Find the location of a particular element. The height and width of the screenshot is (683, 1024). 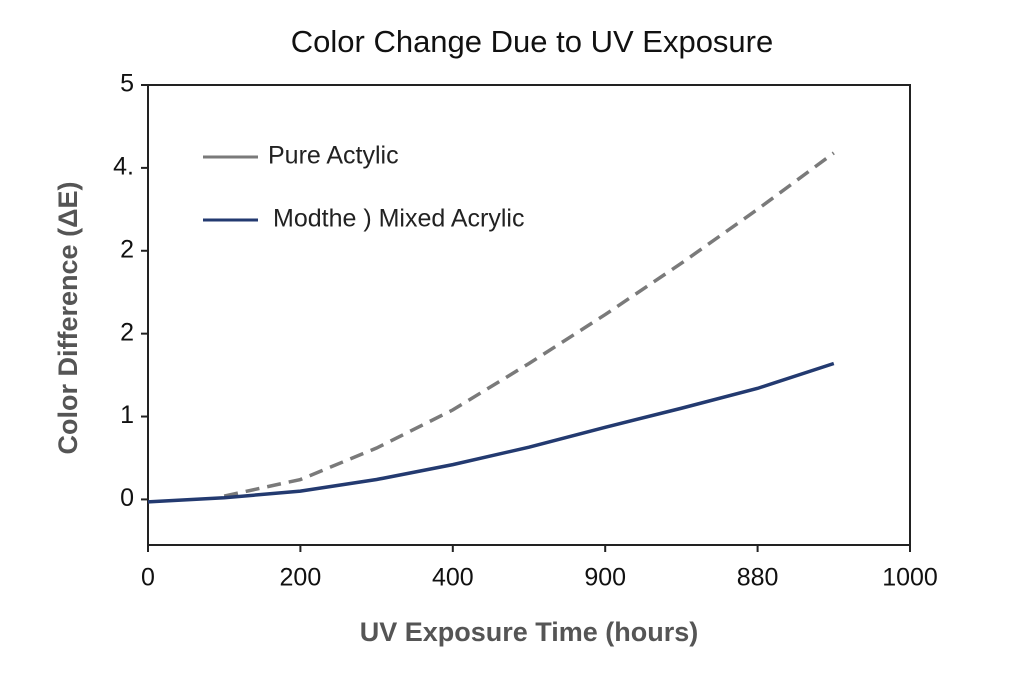

chart-title: Color Change Due to UV Exposure is located at coordinates (532, 41).